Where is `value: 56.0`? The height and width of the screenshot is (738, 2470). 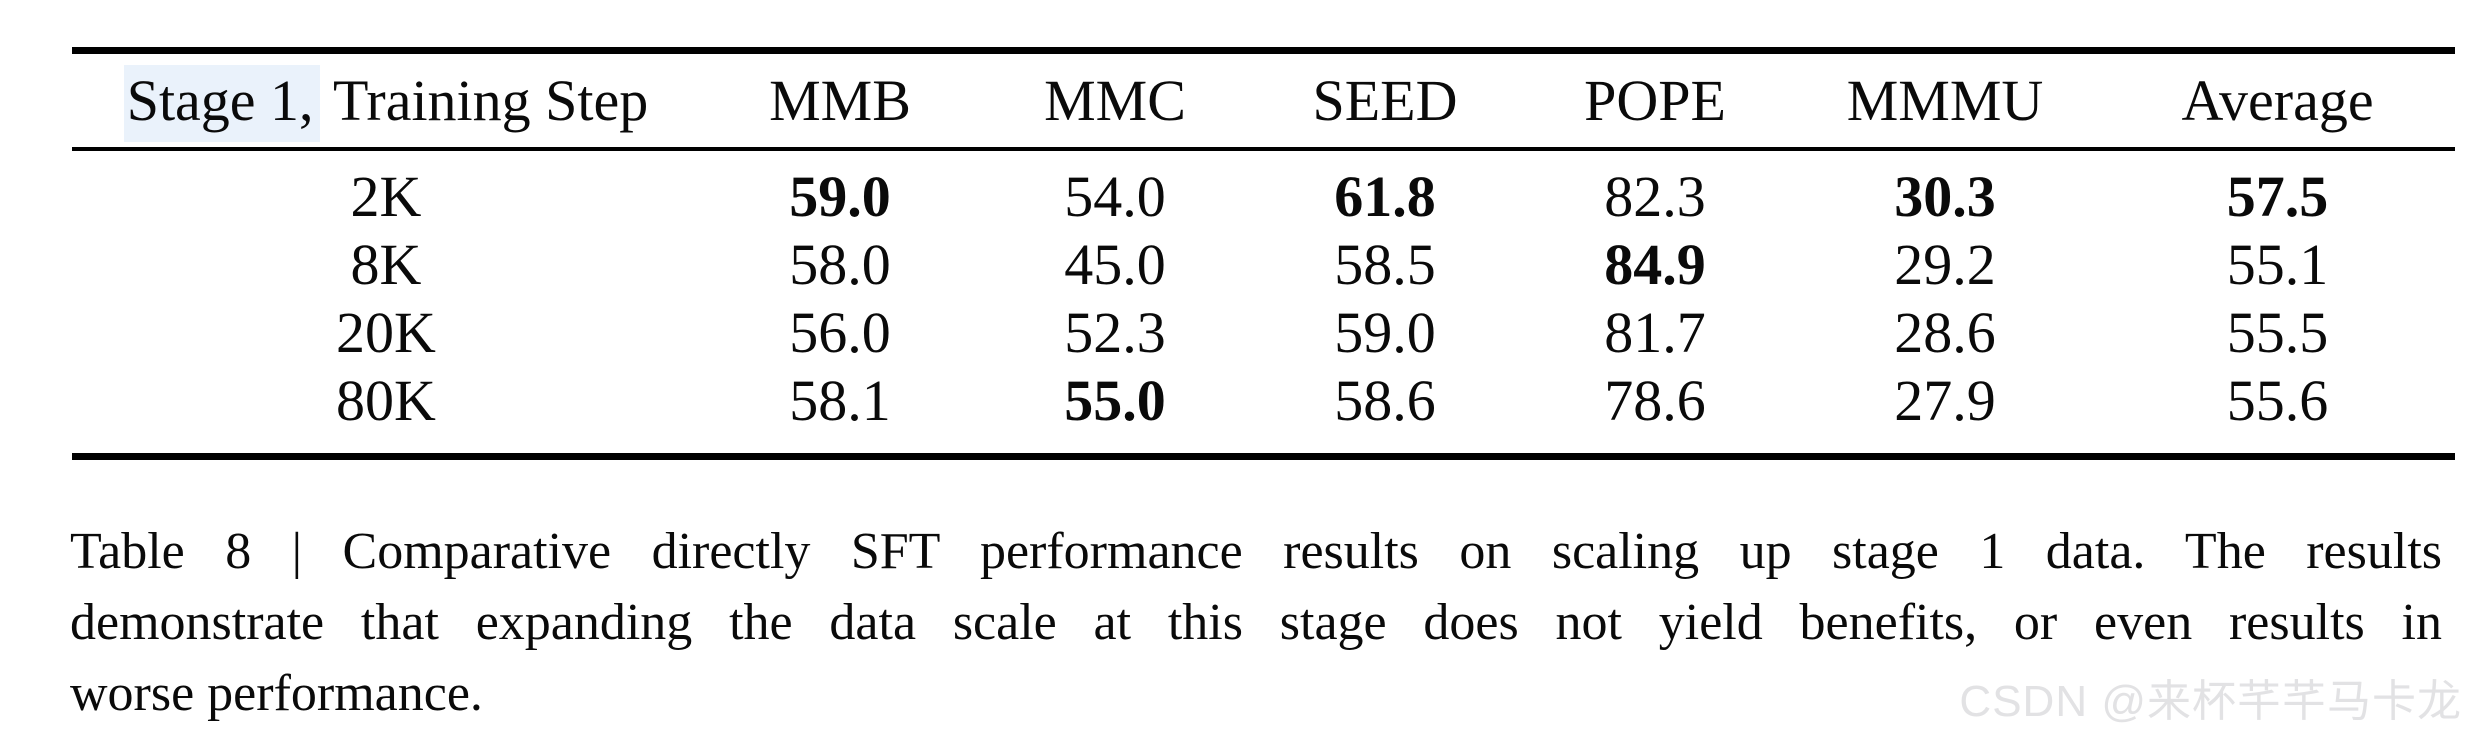 value: 56.0 is located at coordinates (840, 332).